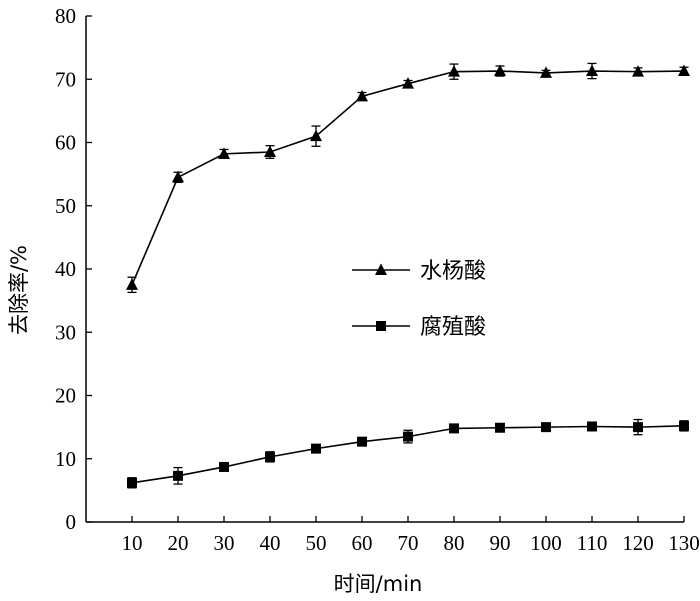 Image resolution: width=700 pixels, height=601 pixels. Describe the element at coordinates (453, 327) in the screenshot. I see `legend-label-series-2: 腐殖酸` at that location.